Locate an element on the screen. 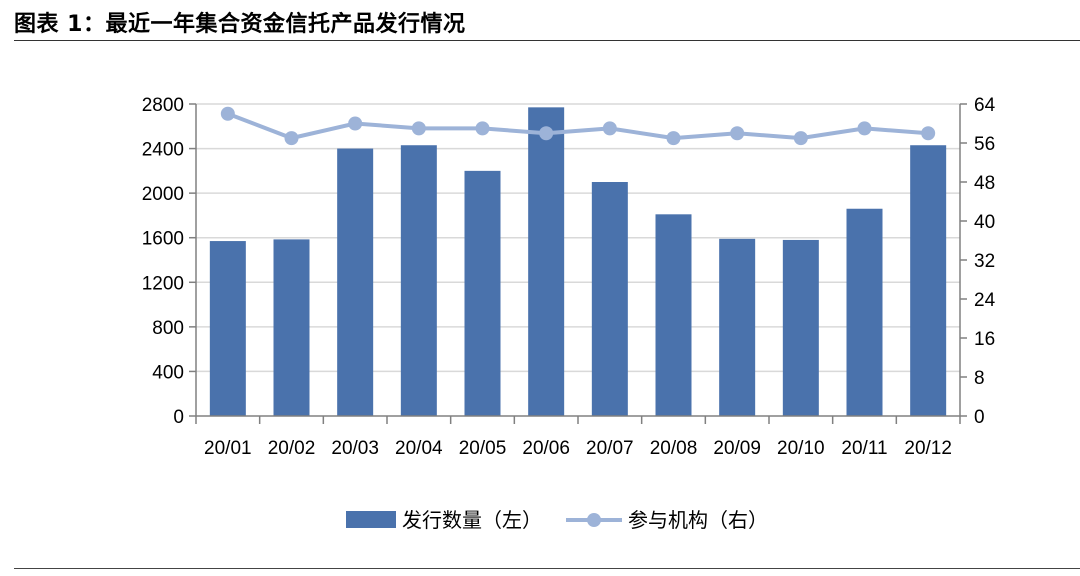  left-tick-label: 1600 is located at coordinates (163, 239).